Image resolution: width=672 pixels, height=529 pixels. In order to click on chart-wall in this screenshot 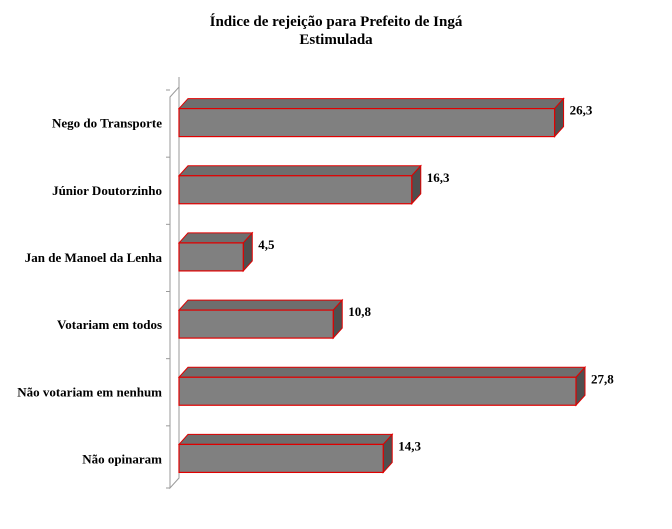, I will do `click(174, 287)`.